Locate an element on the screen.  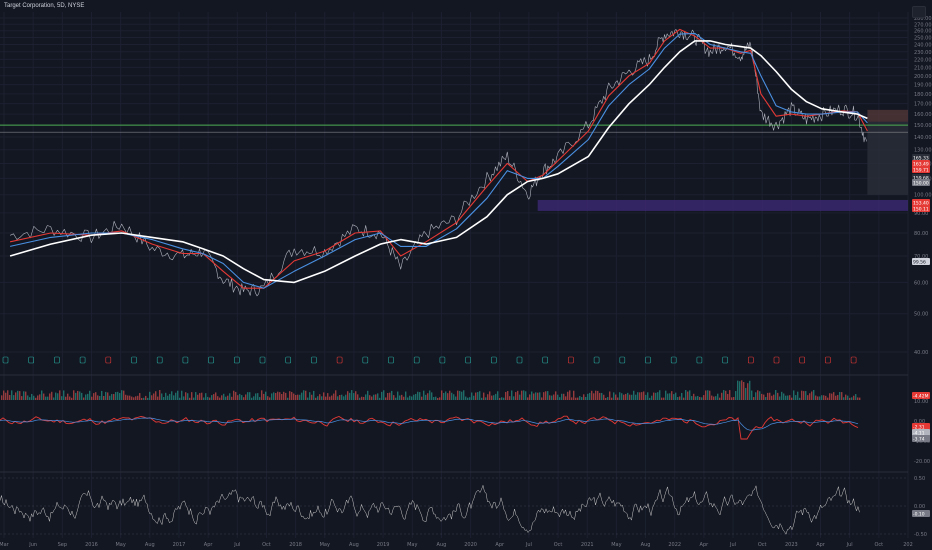
time-tick-label: 2019 is located at coordinates (383, 545).